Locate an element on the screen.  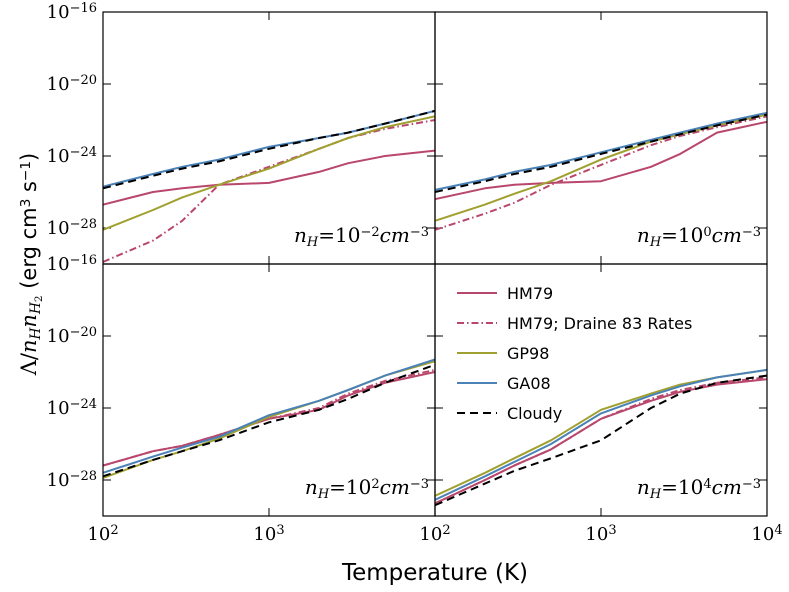
annotation: nH=102cm−3 is located at coordinates (367, 488).